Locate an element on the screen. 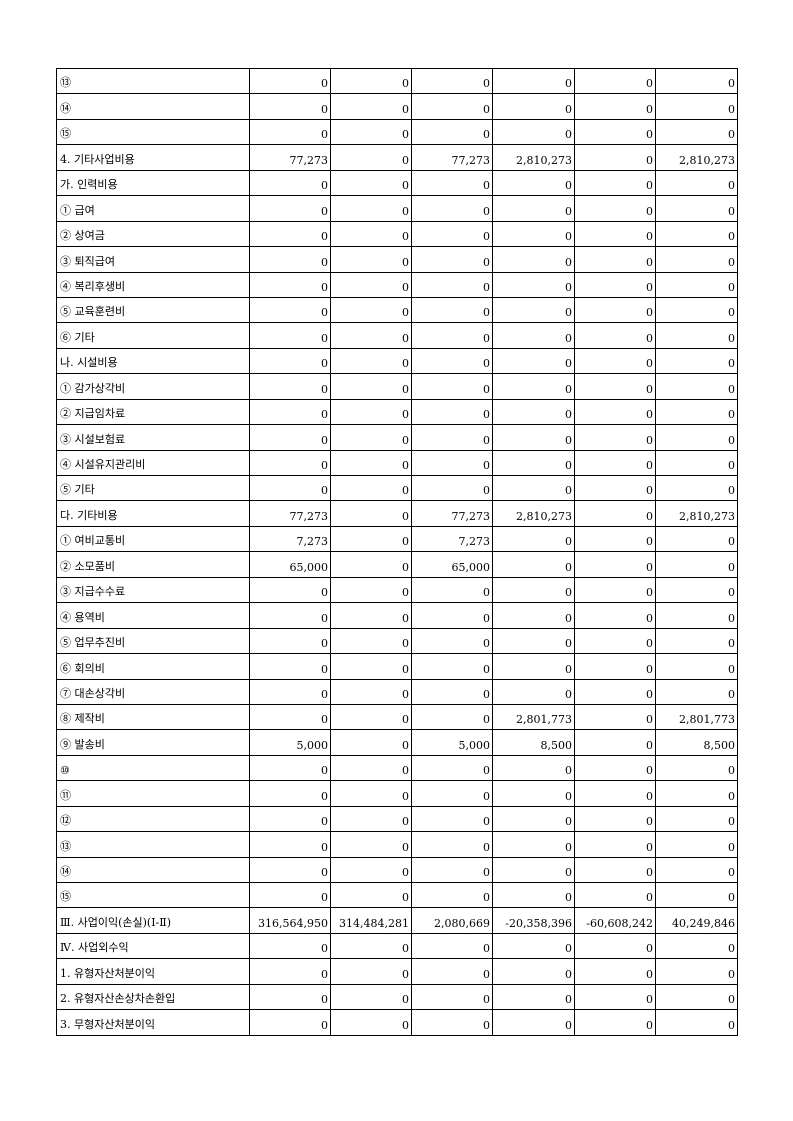 This screenshot has height=1121, width=793. row-label: Ⅲ. 사업이익(손실)(Ⅰ-Ⅱ) is located at coordinates (153, 920).